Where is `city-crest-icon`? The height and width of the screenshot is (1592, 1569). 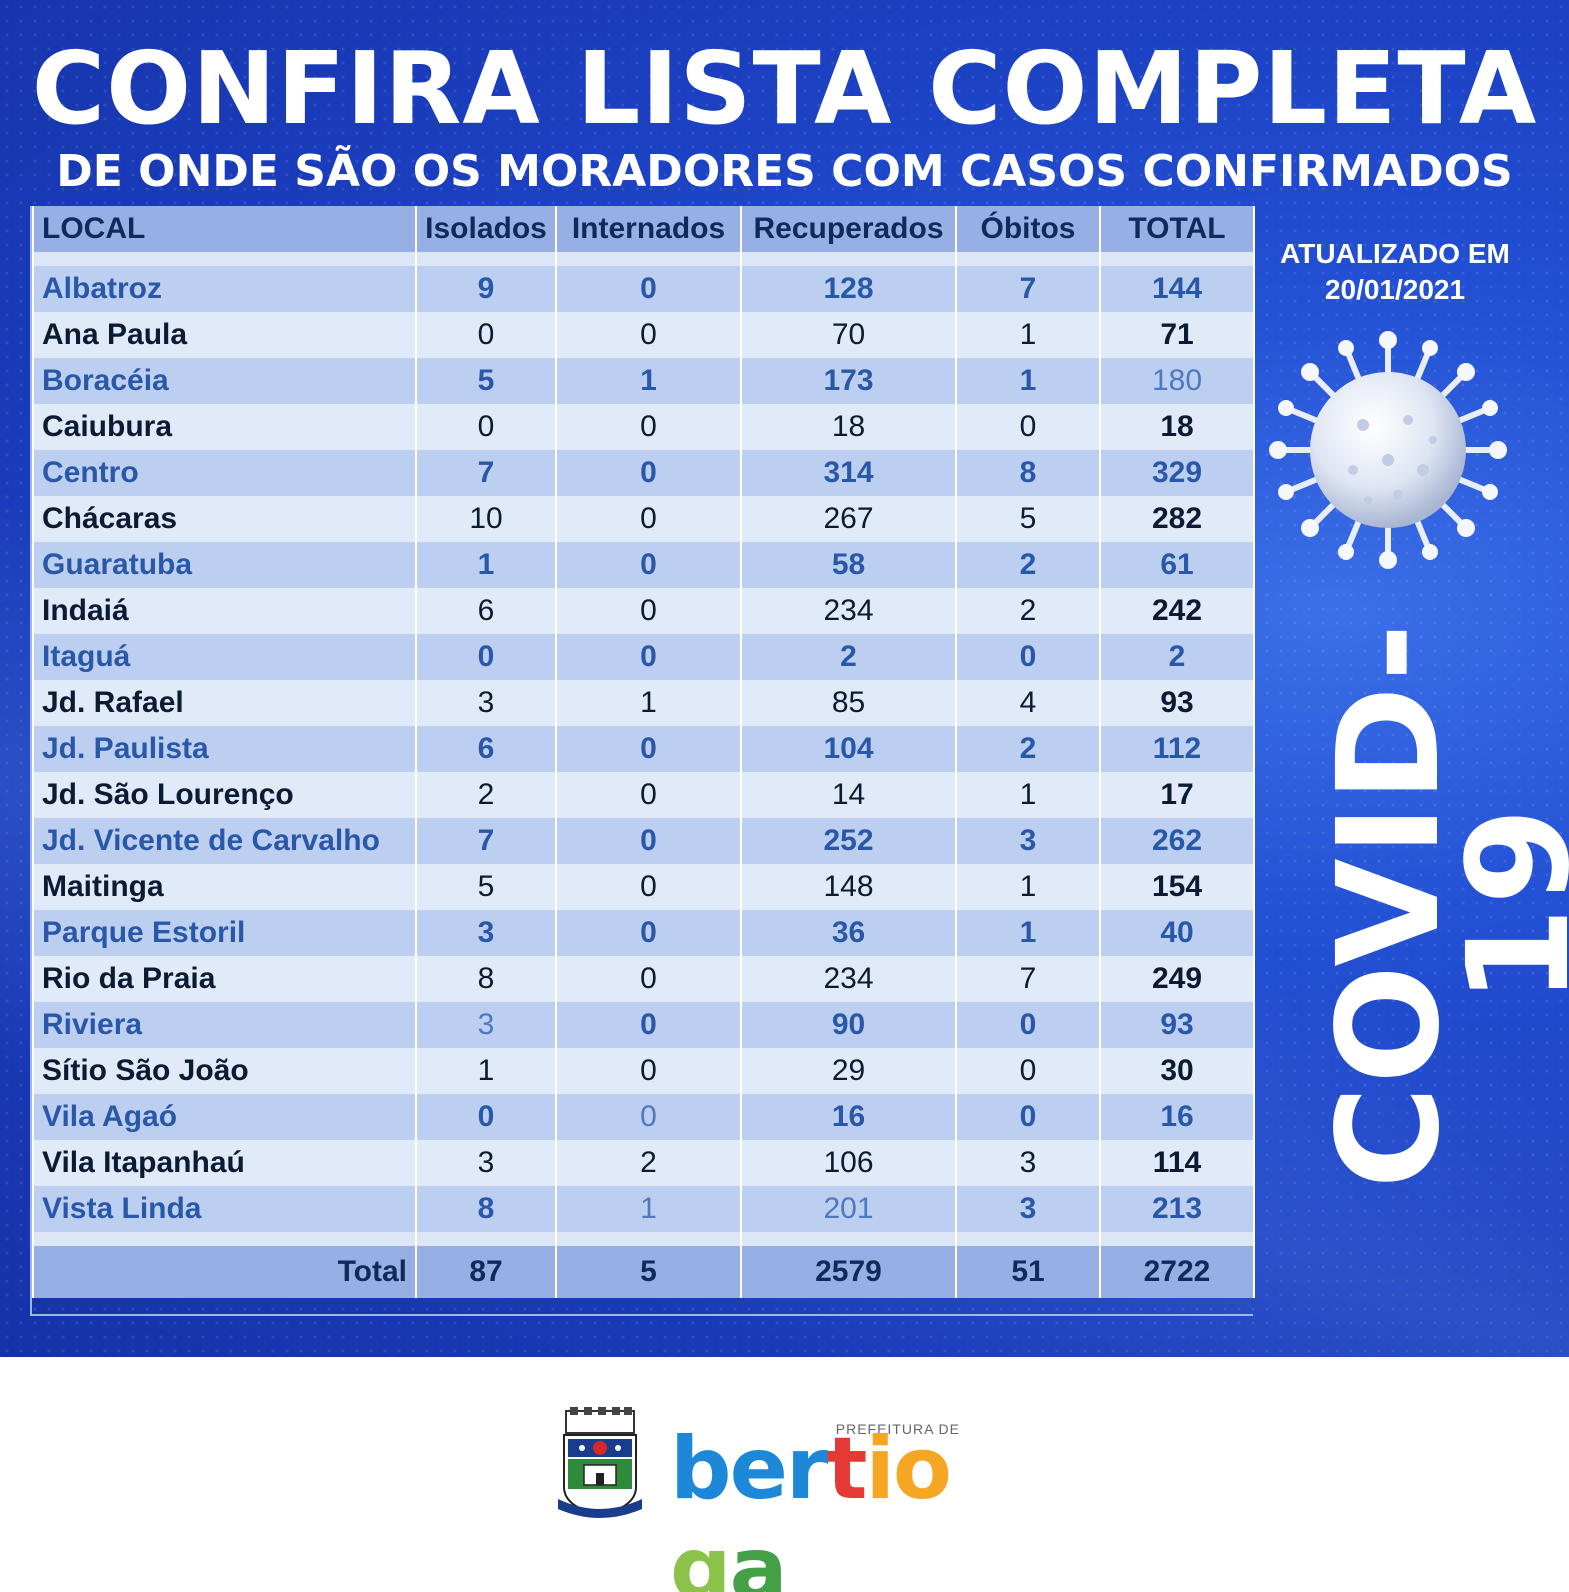 city-crest-icon is located at coordinates (600, 1462).